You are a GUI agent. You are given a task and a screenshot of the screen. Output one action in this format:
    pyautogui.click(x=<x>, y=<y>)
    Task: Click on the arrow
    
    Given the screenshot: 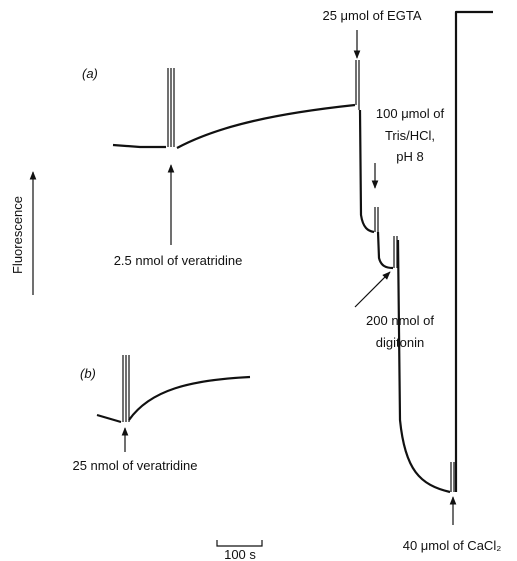 What is the action you would take?
    pyautogui.click(x=372, y=289)
    